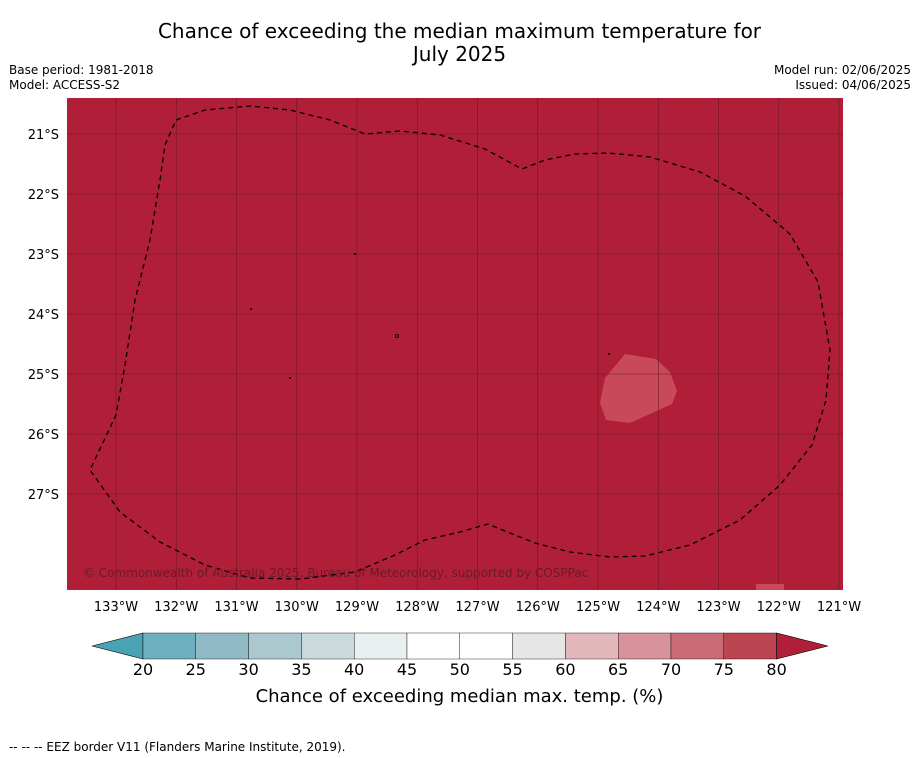  Describe the element at coordinates (357, 607) in the screenshot. I see `longitude-tick-label: 129°W` at that location.